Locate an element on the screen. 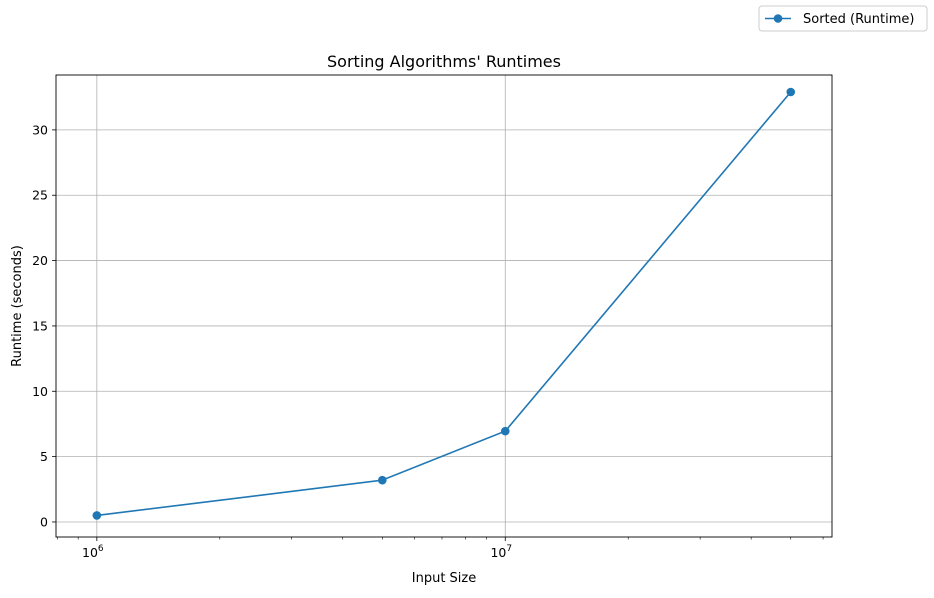  y-tick-label: 10 is located at coordinates (40, 391).